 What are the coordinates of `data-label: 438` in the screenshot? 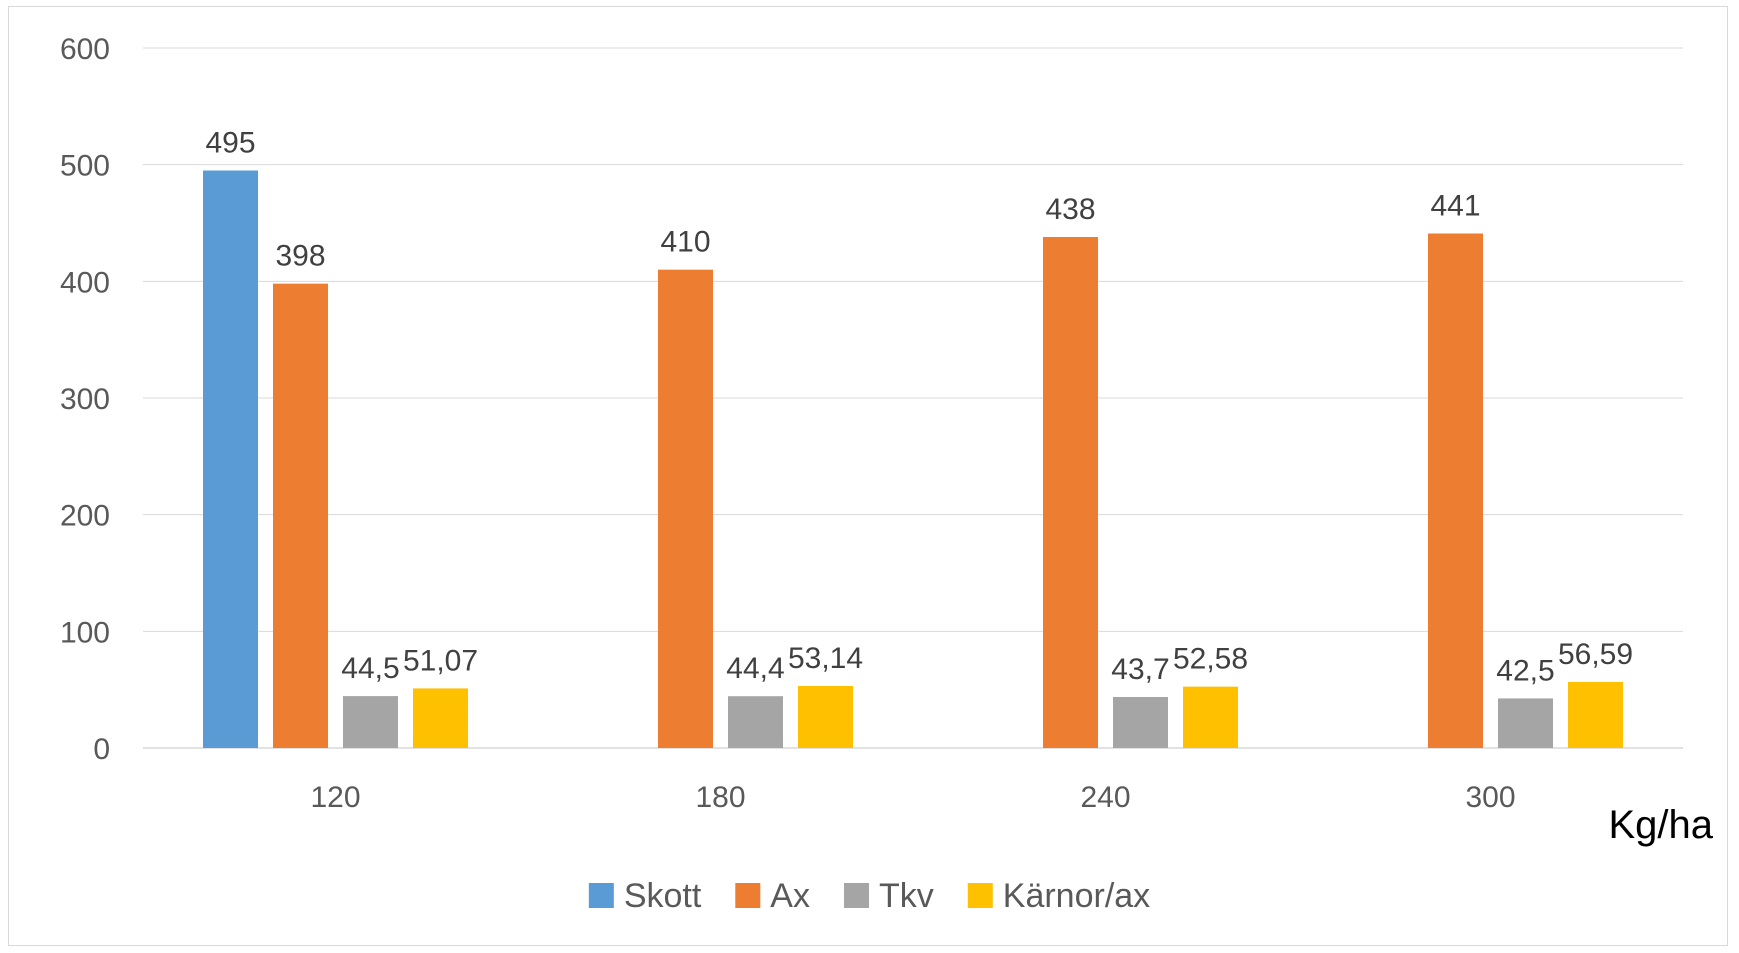 It's located at (1070, 209).